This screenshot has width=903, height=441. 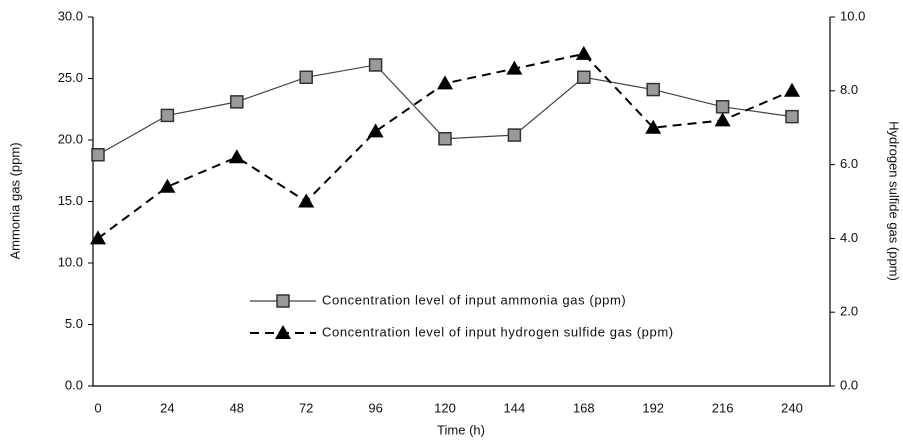 What do you see at coordinates (653, 407) in the screenshot?
I see `x-tick-label: 192` at bounding box center [653, 407].